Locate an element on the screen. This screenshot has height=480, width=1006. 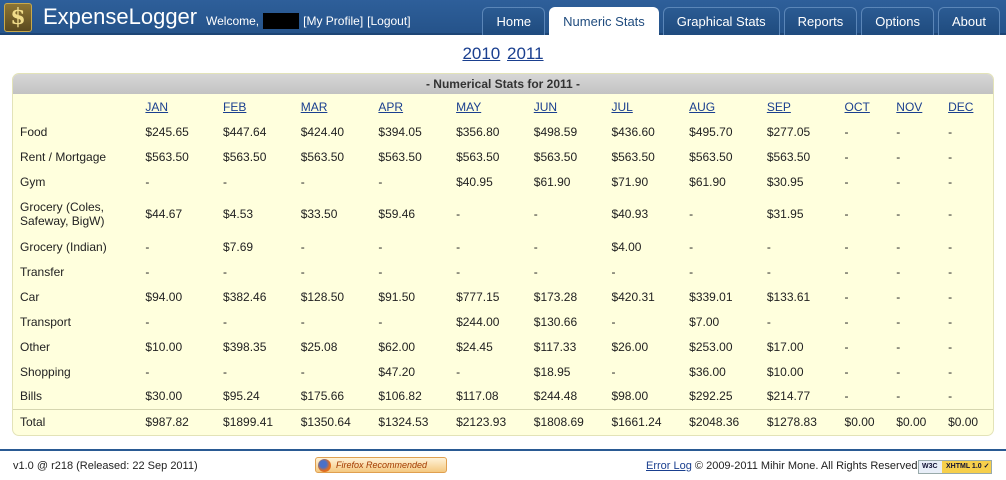
table-cell: $30.95 is located at coordinates (785, 181).